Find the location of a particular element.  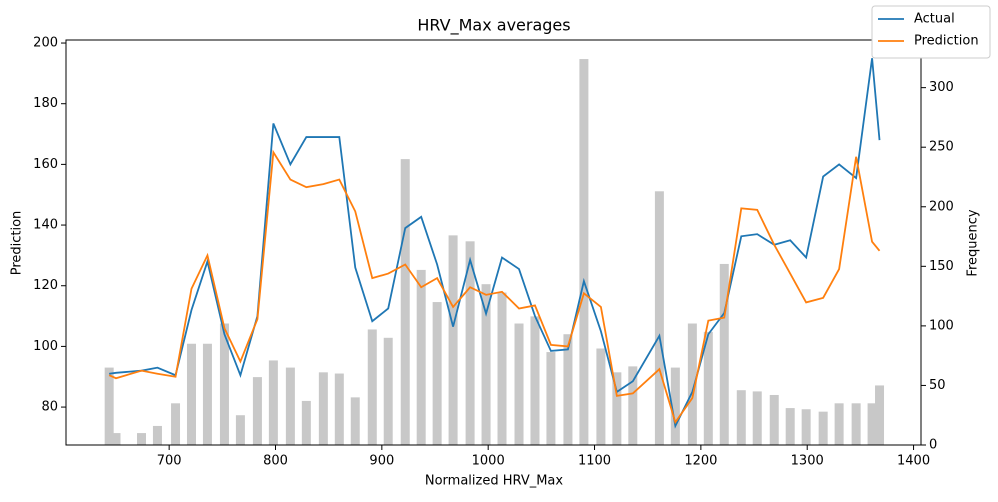

y2-axis-label: Frequency is located at coordinates (973, 242).